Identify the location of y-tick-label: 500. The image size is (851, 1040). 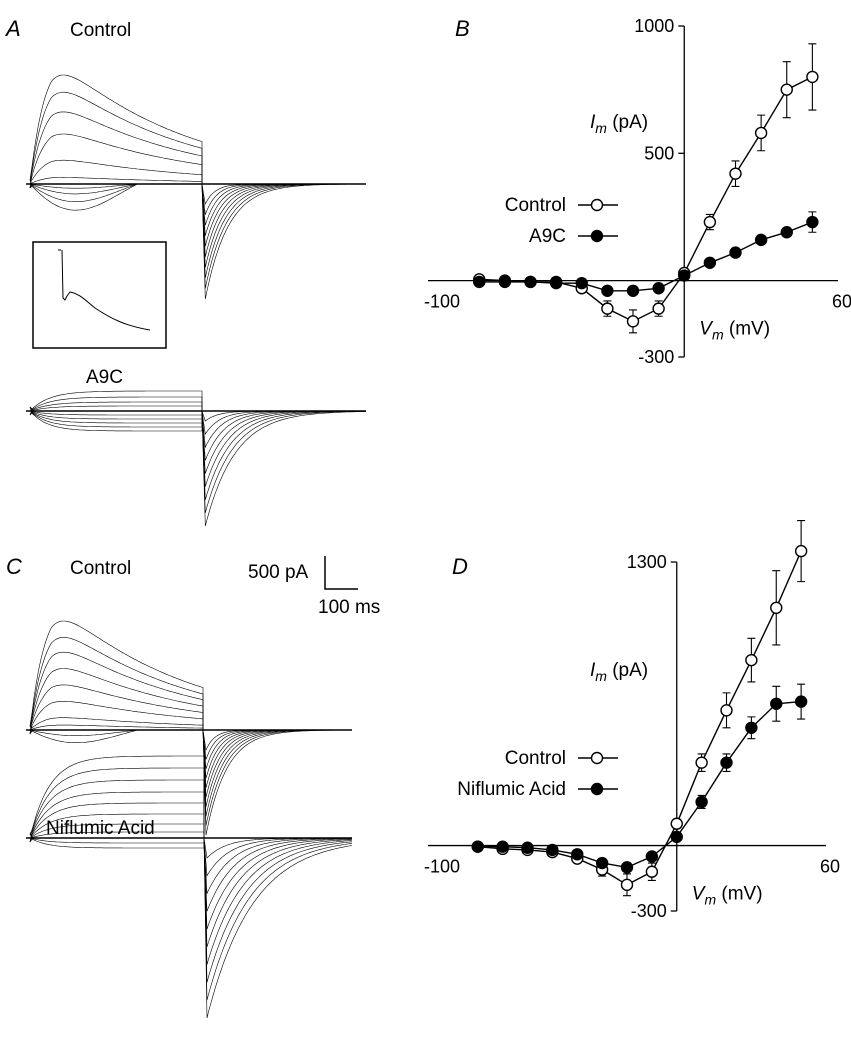
(659, 153).